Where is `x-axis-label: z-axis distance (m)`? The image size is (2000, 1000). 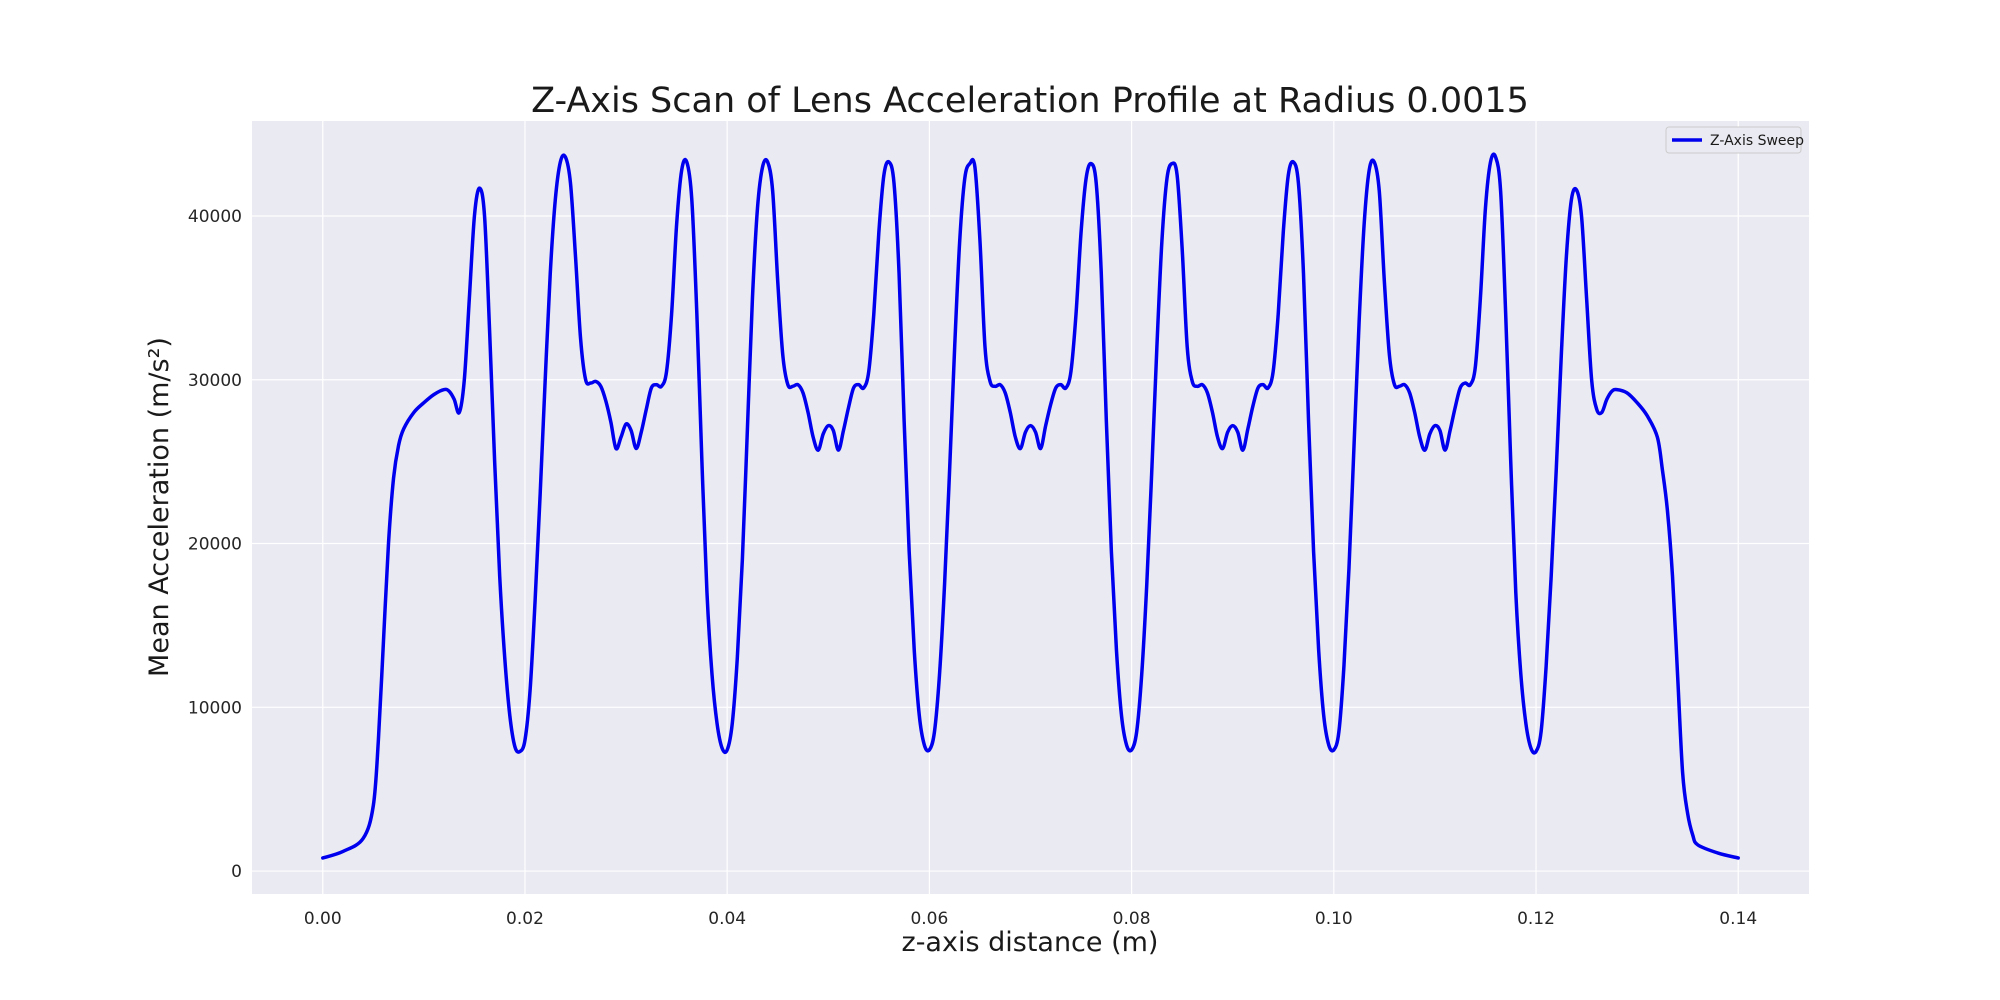 x-axis-label: z-axis distance (m) is located at coordinates (1030, 942).